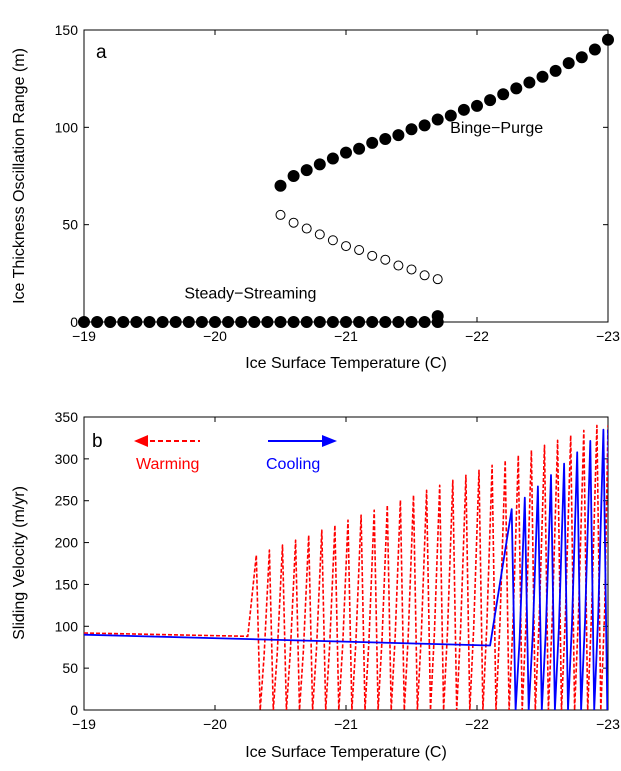 The height and width of the screenshot is (771, 621). Describe the element at coordinates (84, 724) in the screenshot. I see `panel-b-x-tick-label: −19` at that location.